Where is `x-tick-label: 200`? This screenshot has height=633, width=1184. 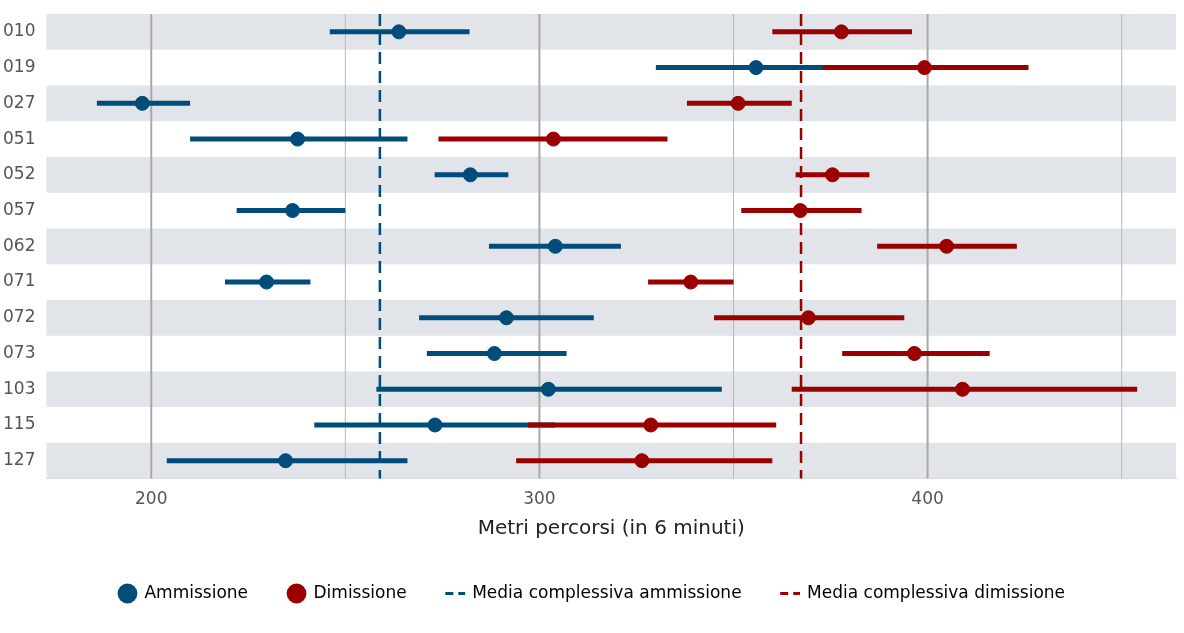 x-tick-label: 200 is located at coordinates (151, 498).